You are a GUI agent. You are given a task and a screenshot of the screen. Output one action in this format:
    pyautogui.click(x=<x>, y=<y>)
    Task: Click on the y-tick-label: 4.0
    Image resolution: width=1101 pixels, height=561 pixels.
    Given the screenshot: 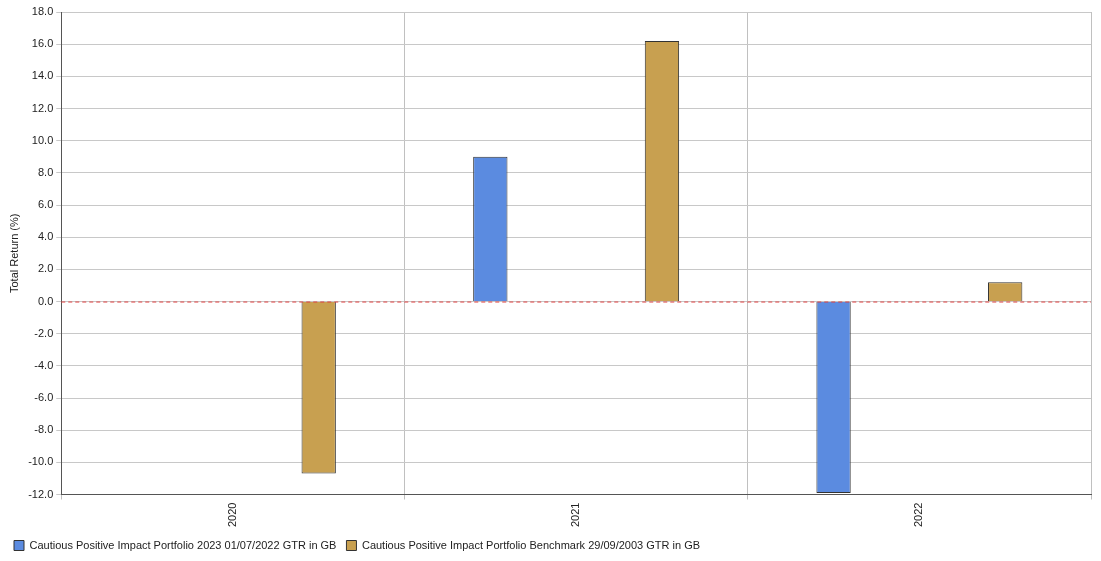 What is the action you would take?
    pyautogui.click(x=45, y=236)
    